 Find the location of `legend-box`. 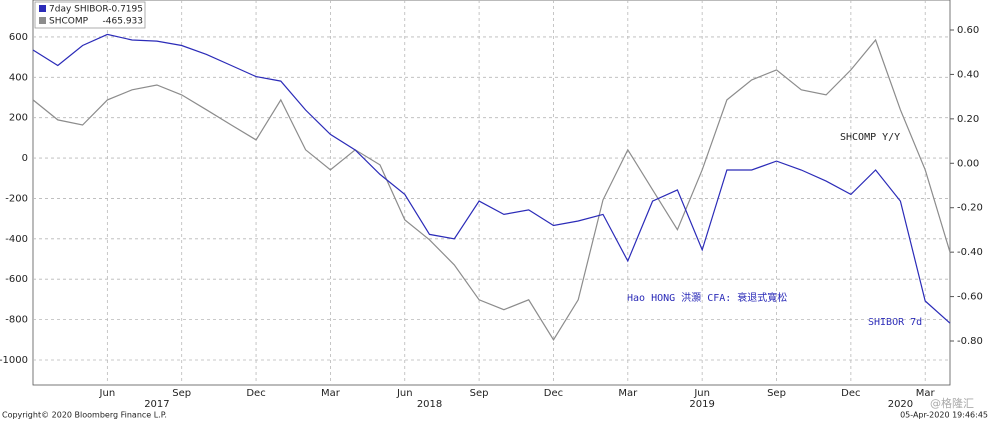

legend-box is located at coordinates (90, 15).